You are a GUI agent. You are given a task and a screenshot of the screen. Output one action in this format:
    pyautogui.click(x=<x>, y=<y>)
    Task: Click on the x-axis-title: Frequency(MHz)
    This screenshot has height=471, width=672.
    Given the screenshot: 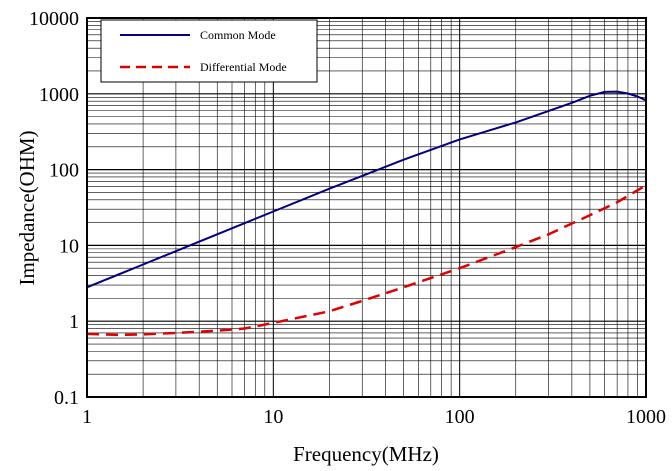 What is the action you would take?
    pyautogui.click(x=366, y=454)
    